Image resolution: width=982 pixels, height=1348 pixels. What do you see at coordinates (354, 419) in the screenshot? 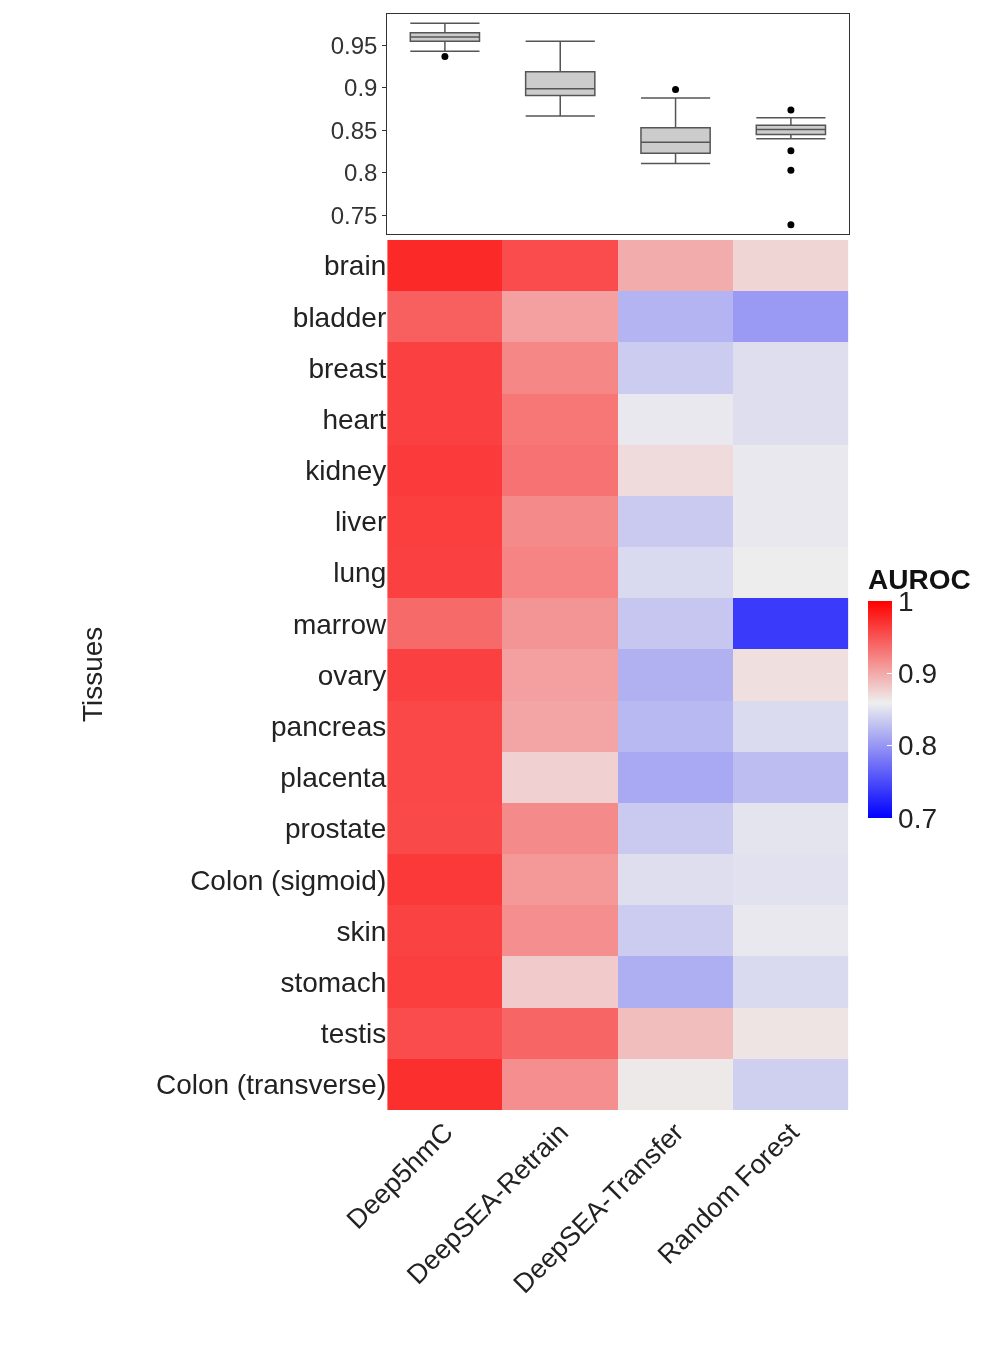
I see `y-tick-label: heart` at bounding box center [354, 419].